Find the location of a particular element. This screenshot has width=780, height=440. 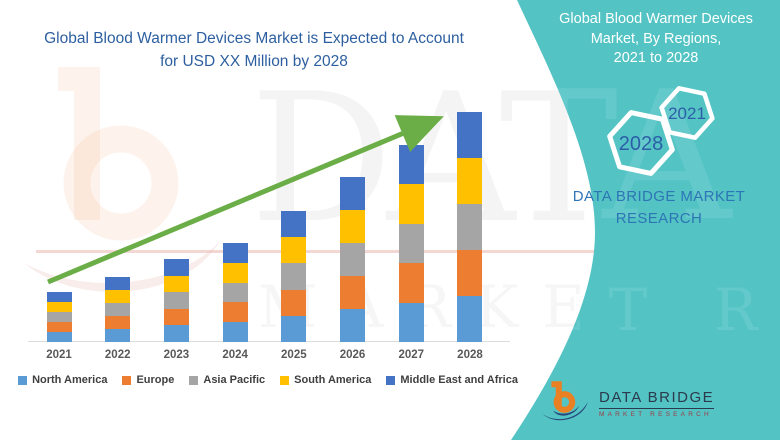

logo-subtitle: MARKET RESEARCH is located at coordinates (655, 414).